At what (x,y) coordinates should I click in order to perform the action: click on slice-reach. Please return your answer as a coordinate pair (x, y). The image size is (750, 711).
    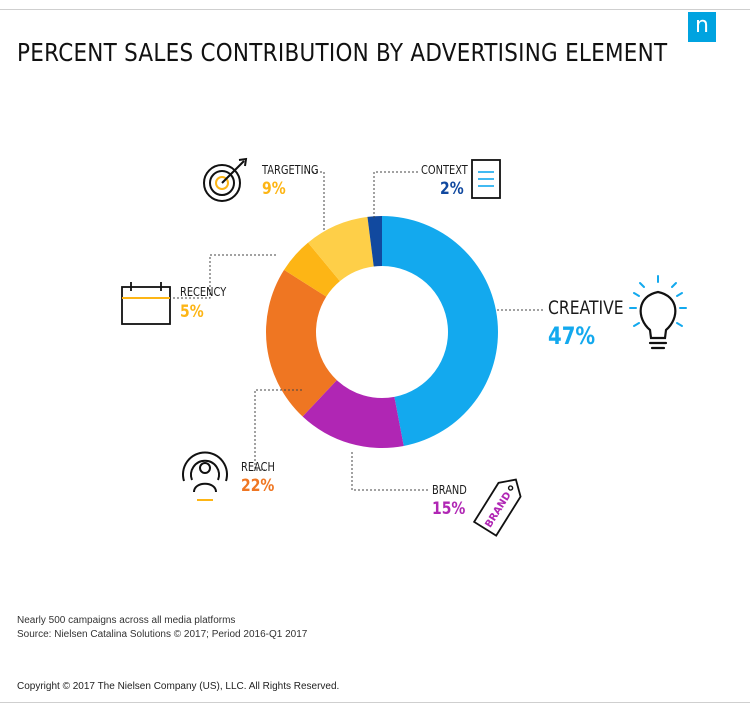
    Looking at the image, I should click on (301, 343).